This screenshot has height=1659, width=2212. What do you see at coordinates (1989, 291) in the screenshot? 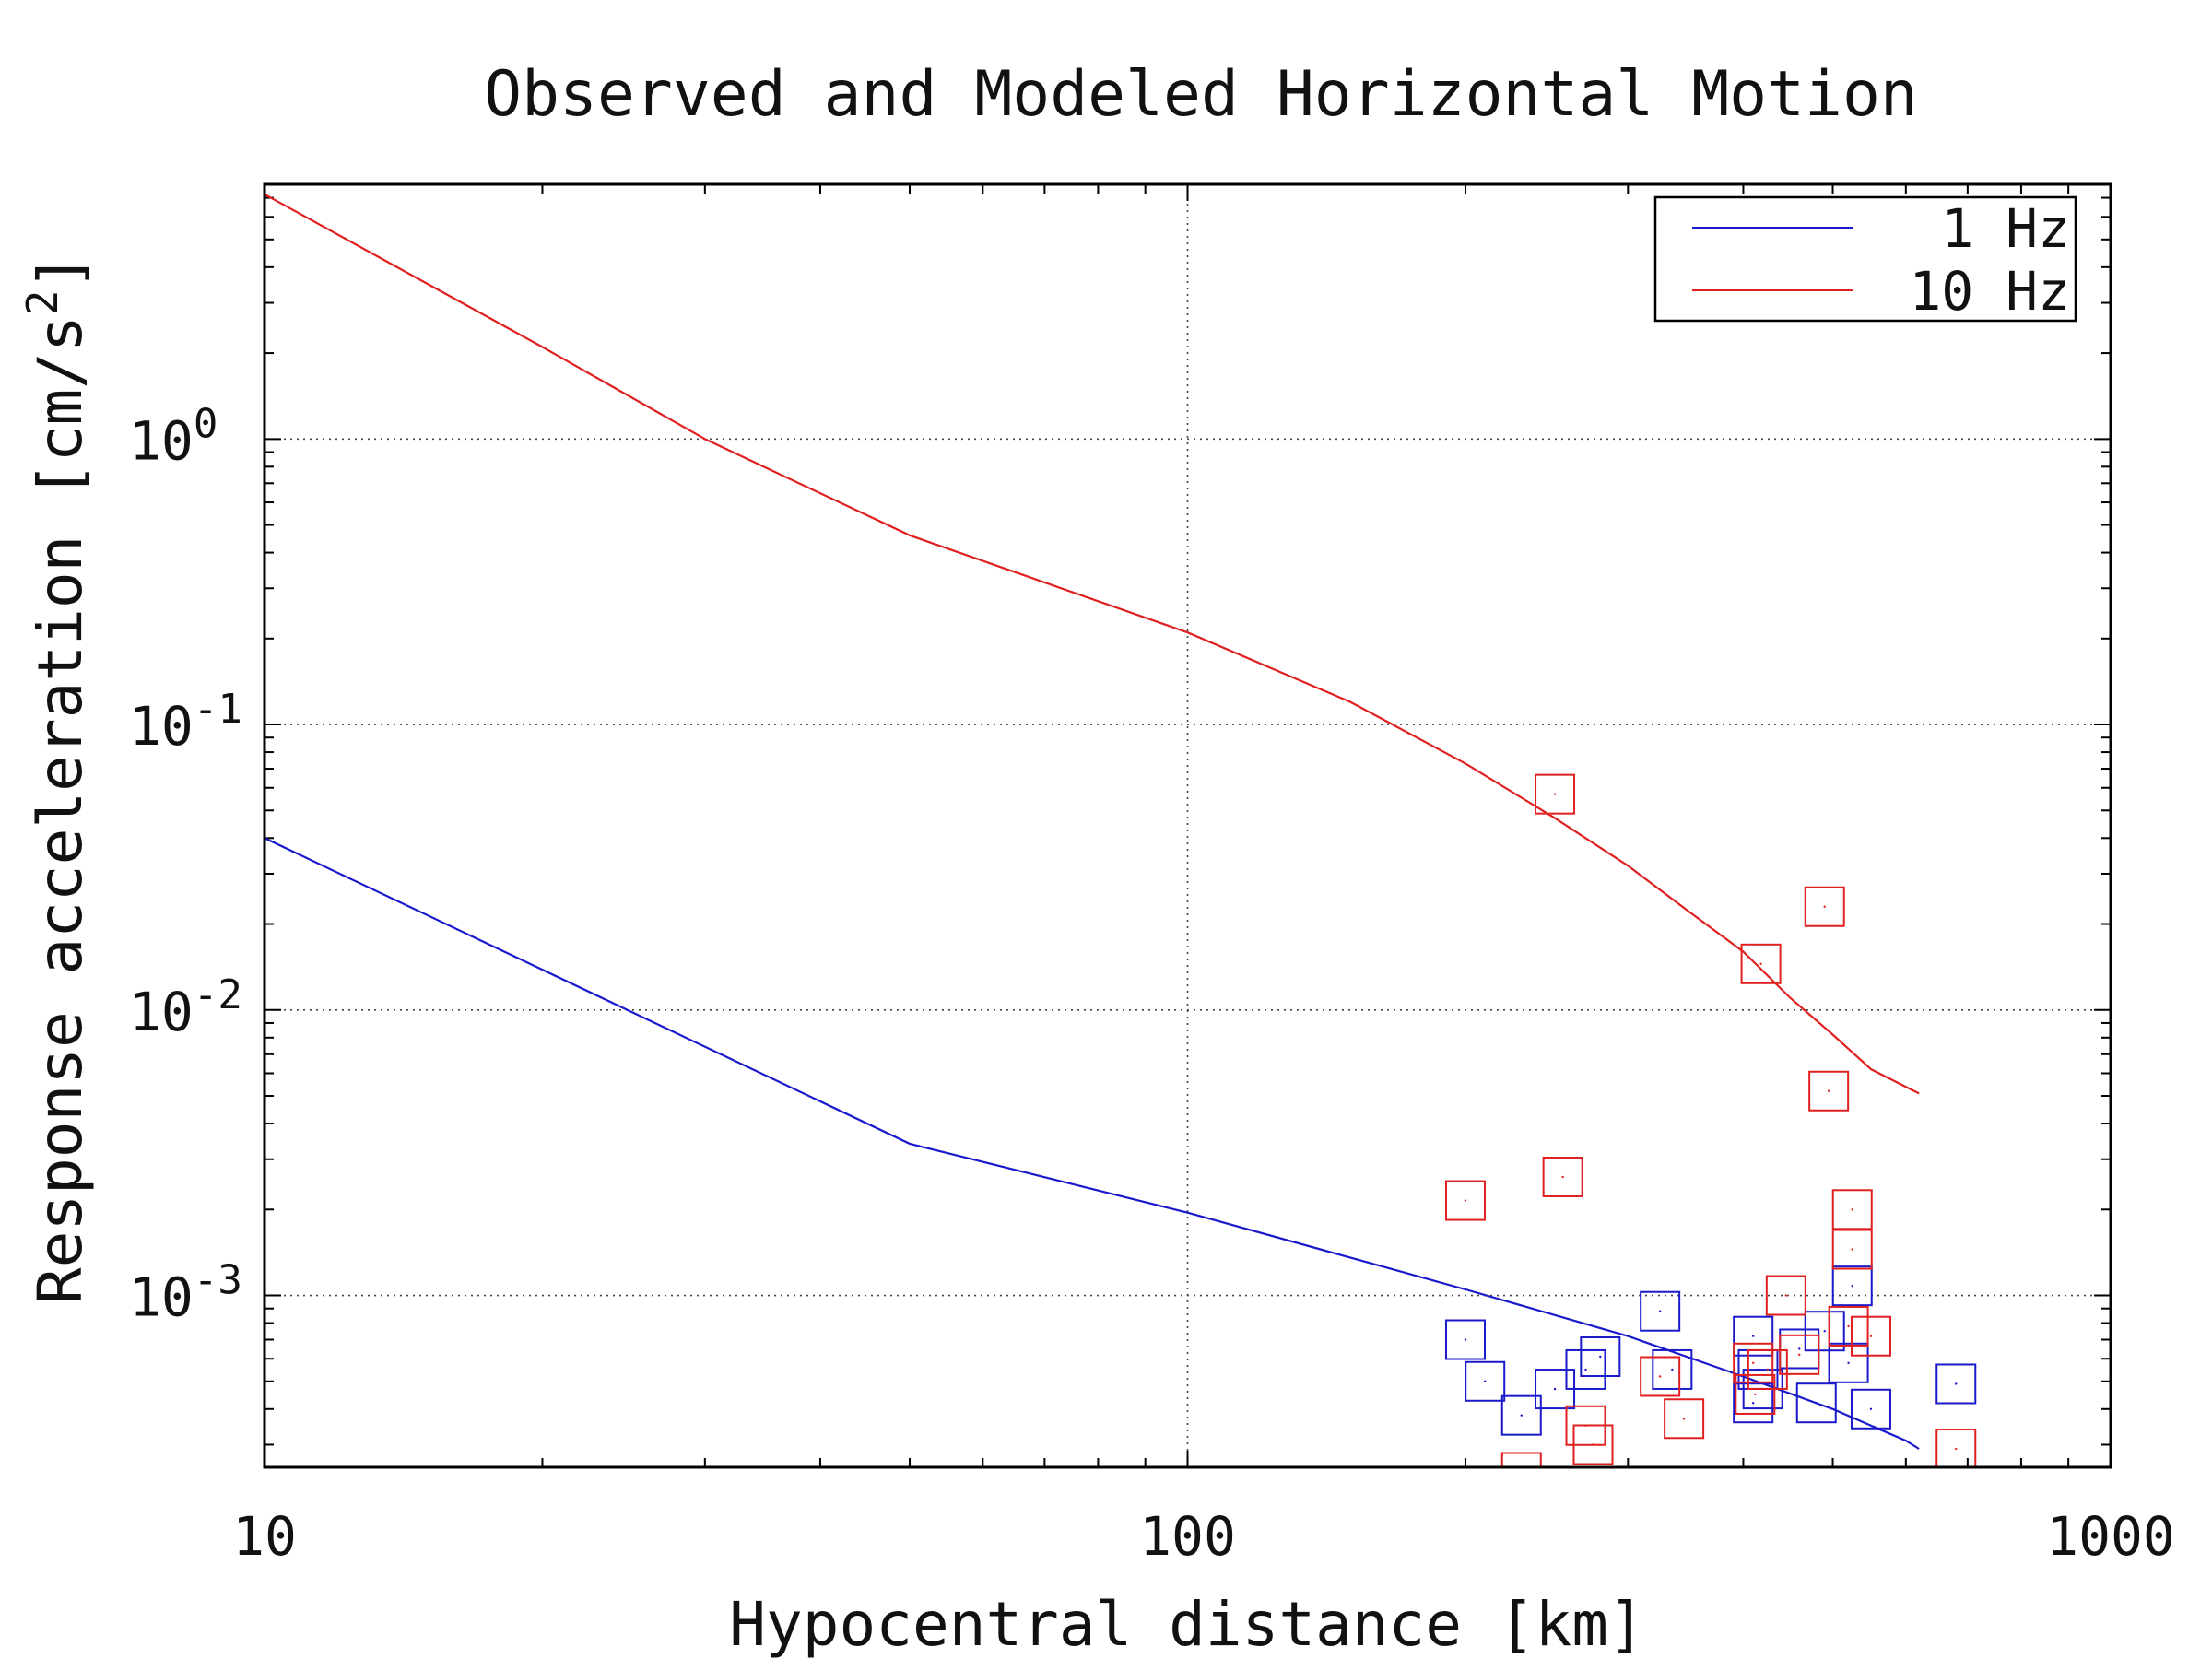
I see `legend-label-10hz: 10 Hz` at bounding box center [1989, 291].